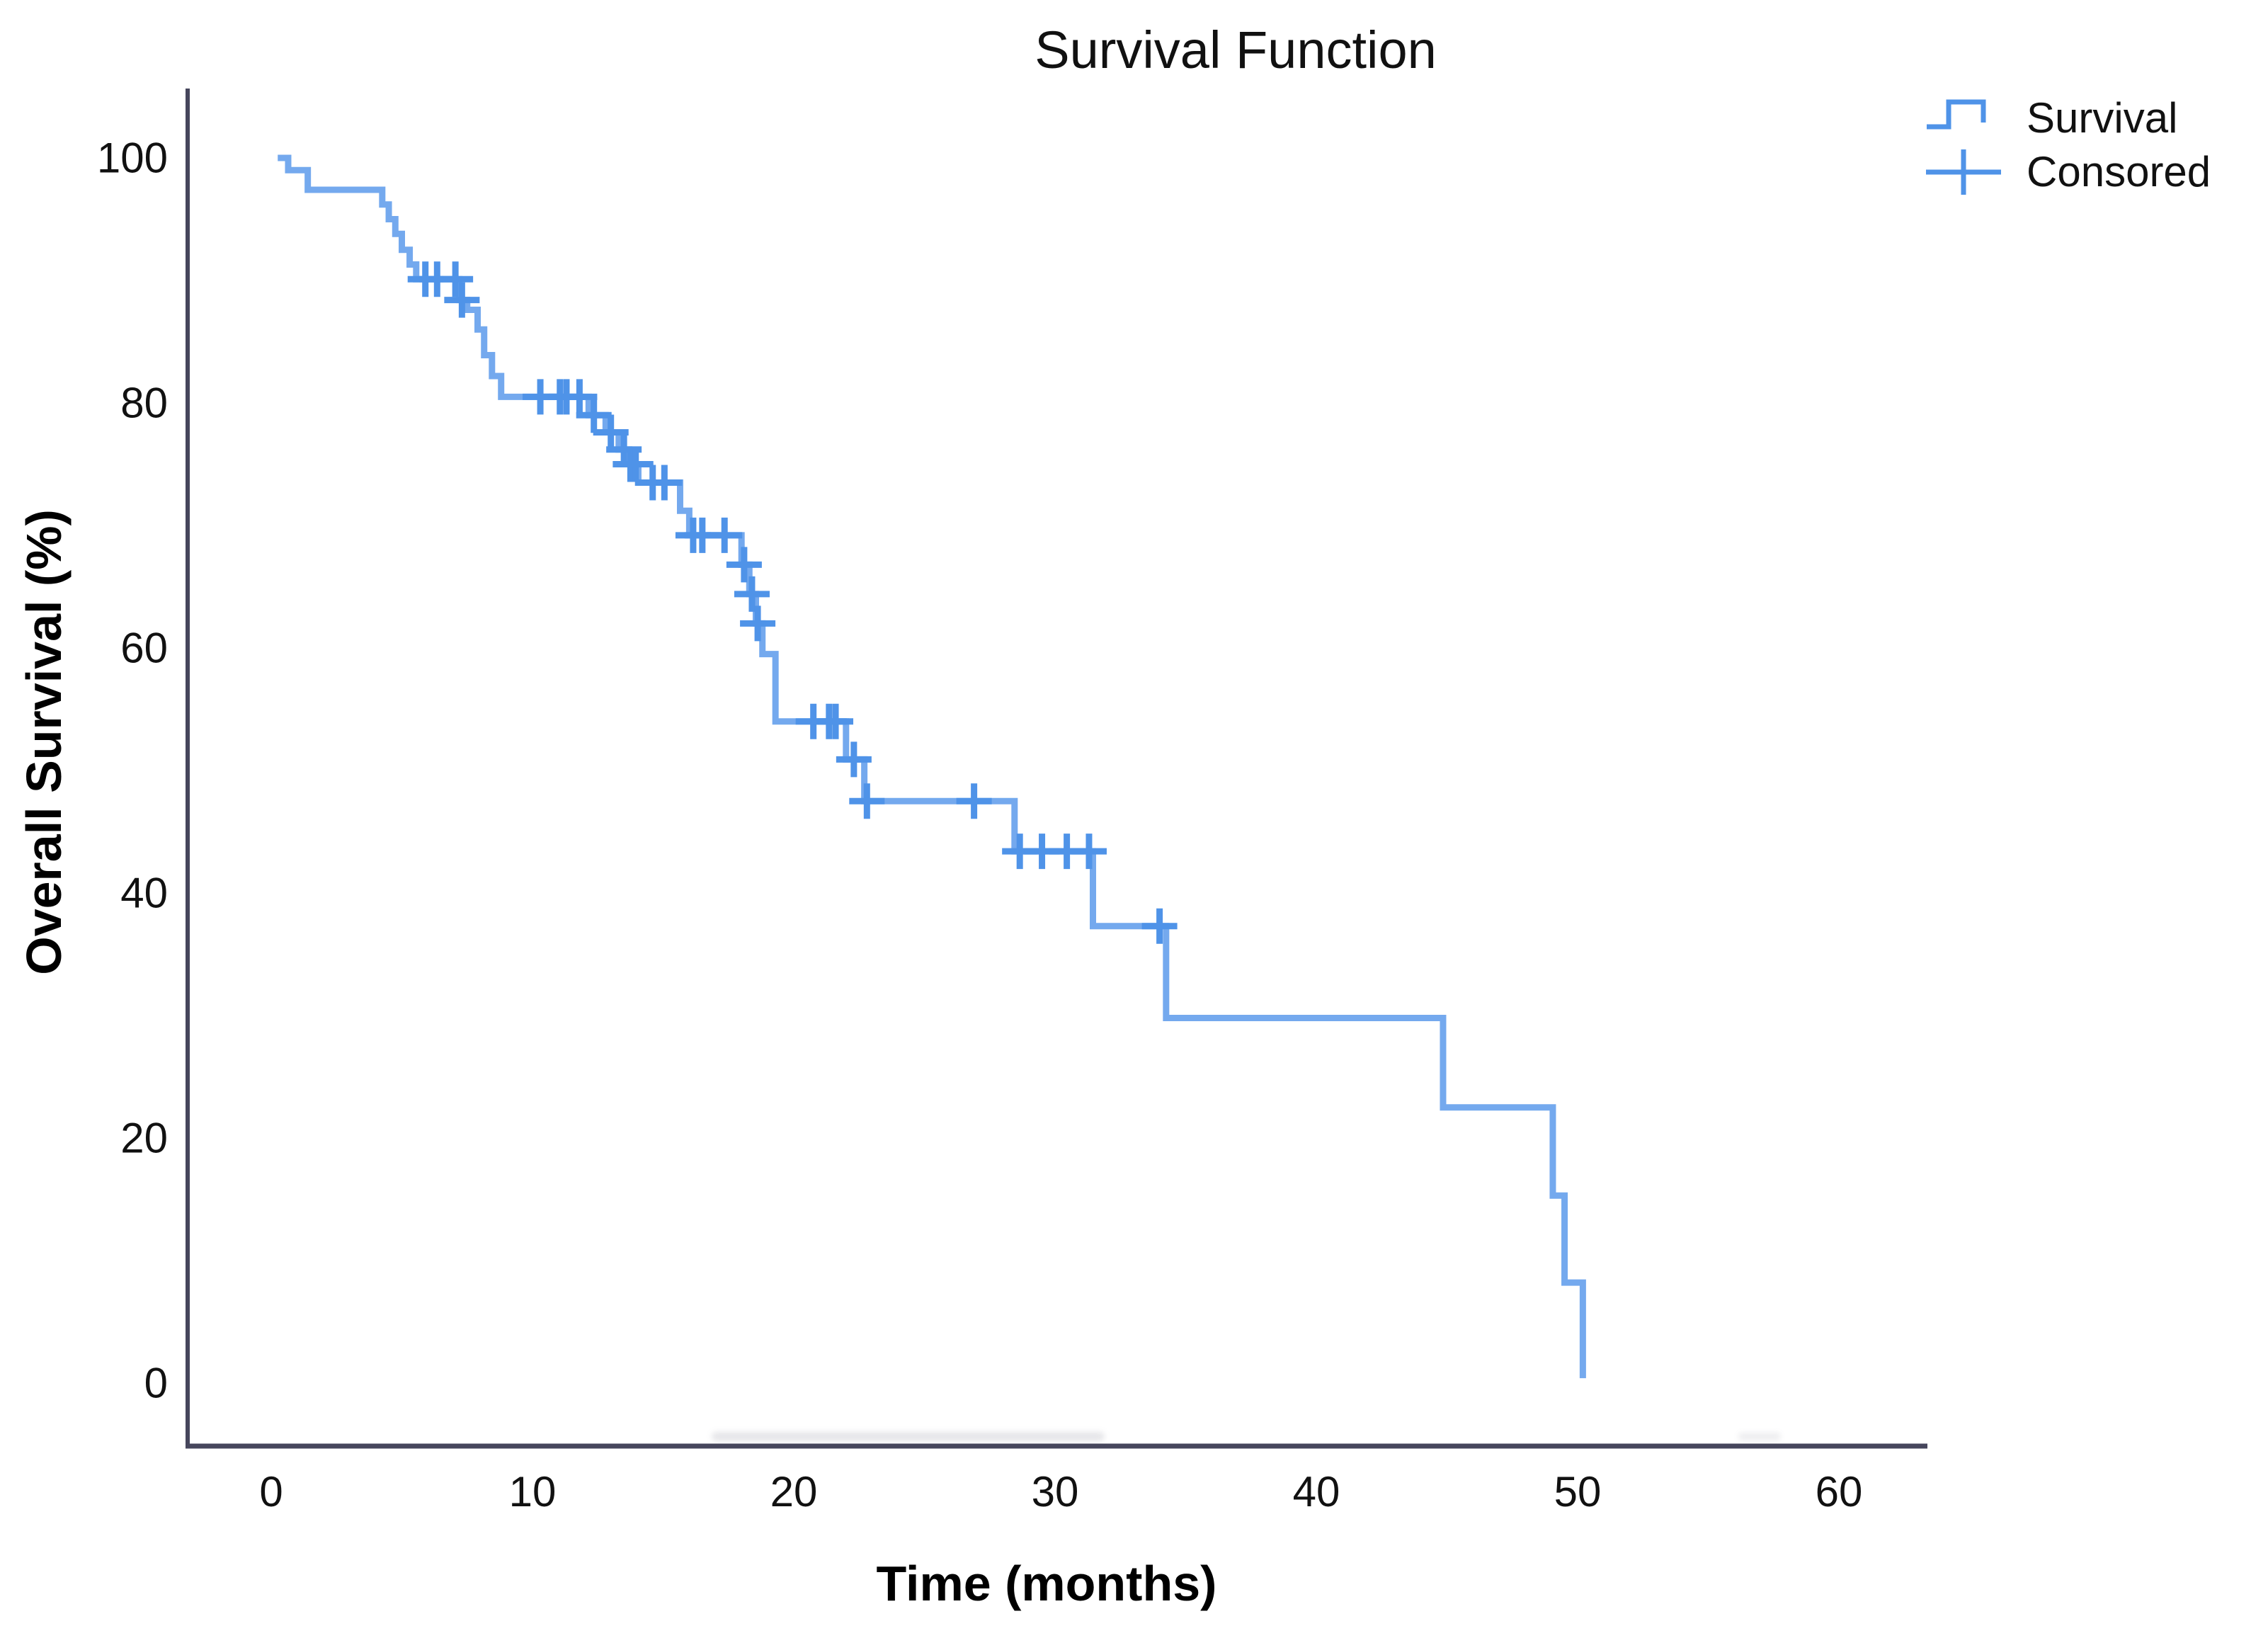 The width and height of the screenshot is (2268, 1638). What do you see at coordinates (271, 1491) in the screenshot?
I see `x-tick-label: 0` at bounding box center [271, 1491].